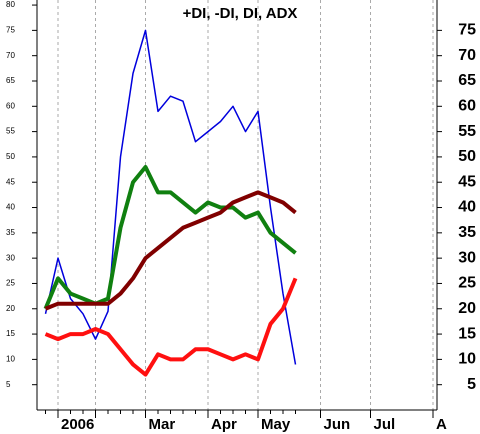  What do you see at coordinates (10, 232) in the screenshot?
I see `y-tick-label: 35` at bounding box center [10, 232].